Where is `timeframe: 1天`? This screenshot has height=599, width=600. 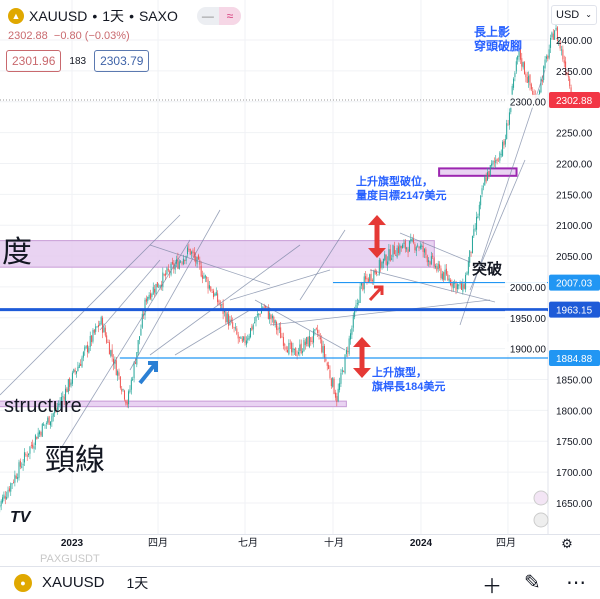
timeframe: 1天 is located at coordinates (113, 16).